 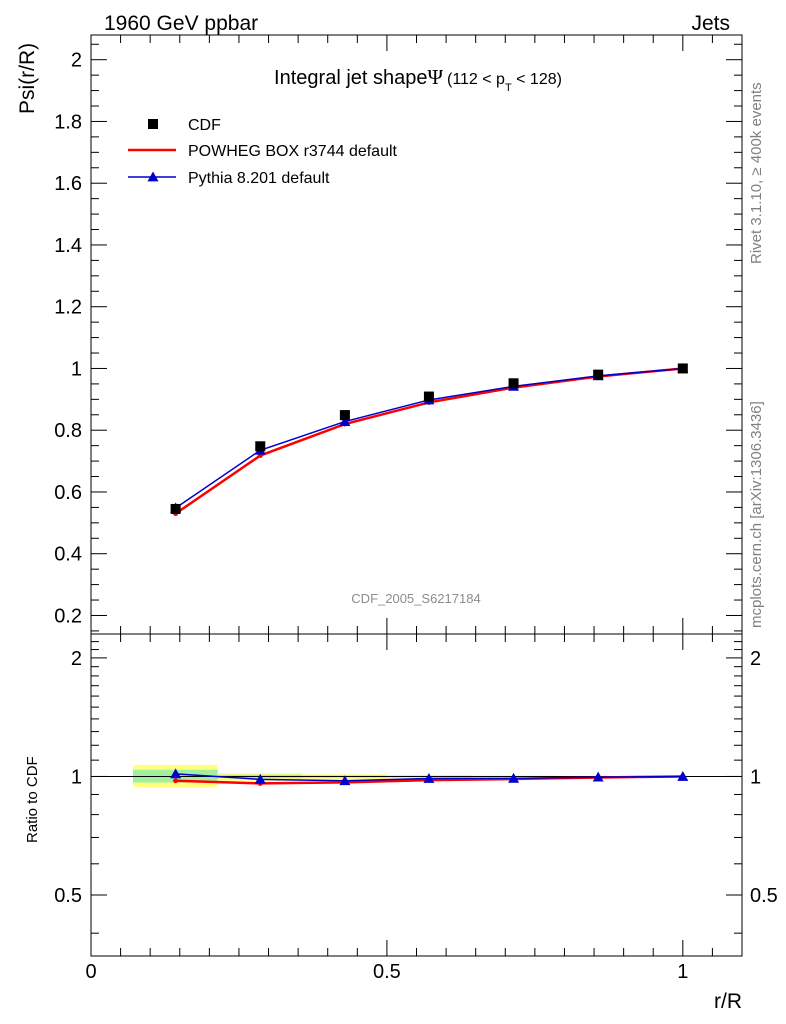 What do you see at coordinates (32, 799) in the screenshot?
I see `ratio-y-axis-label: Ratio to CDF` at bounding box center [32, 799].